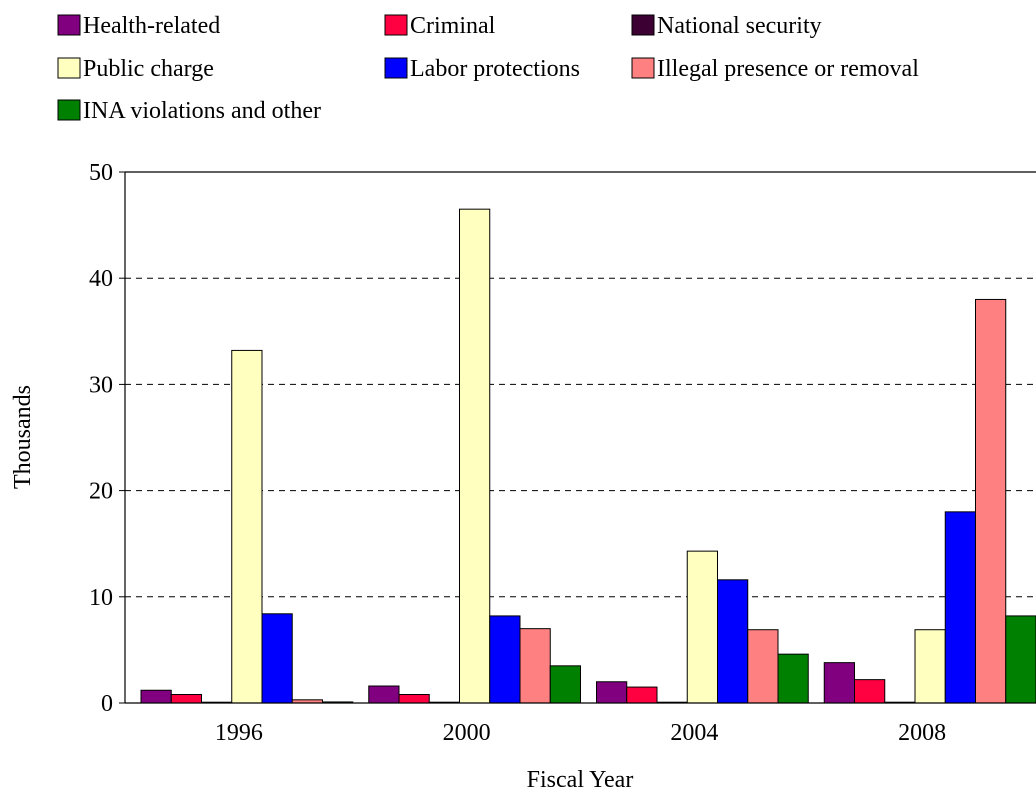  I want to click on bar-illegal-presence-or-removal-2000, so click(535, 666).